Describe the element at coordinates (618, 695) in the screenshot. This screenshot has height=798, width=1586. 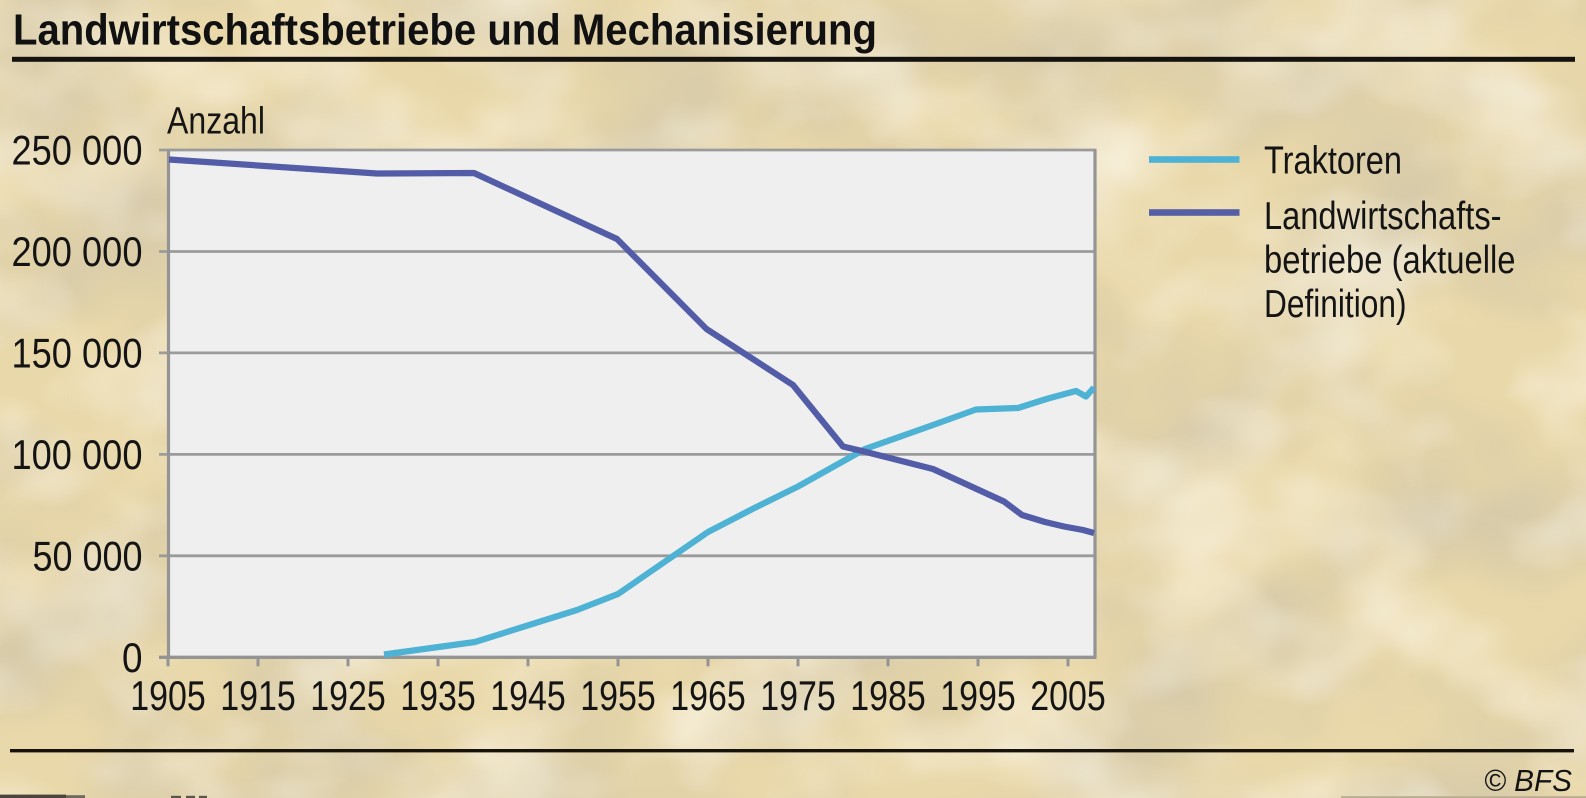
I see `svg-text: 1955` at that location.